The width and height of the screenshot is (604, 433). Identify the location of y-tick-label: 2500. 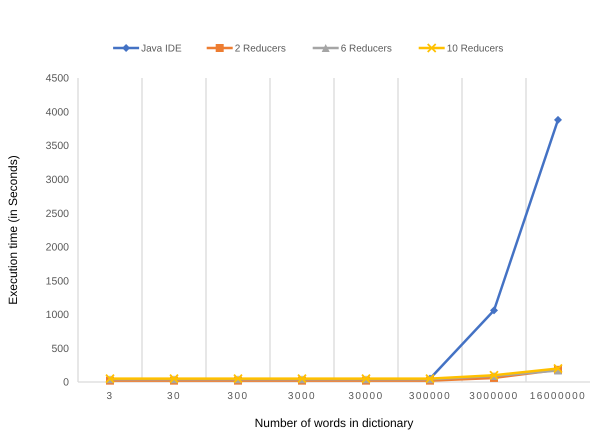
(58, 214).